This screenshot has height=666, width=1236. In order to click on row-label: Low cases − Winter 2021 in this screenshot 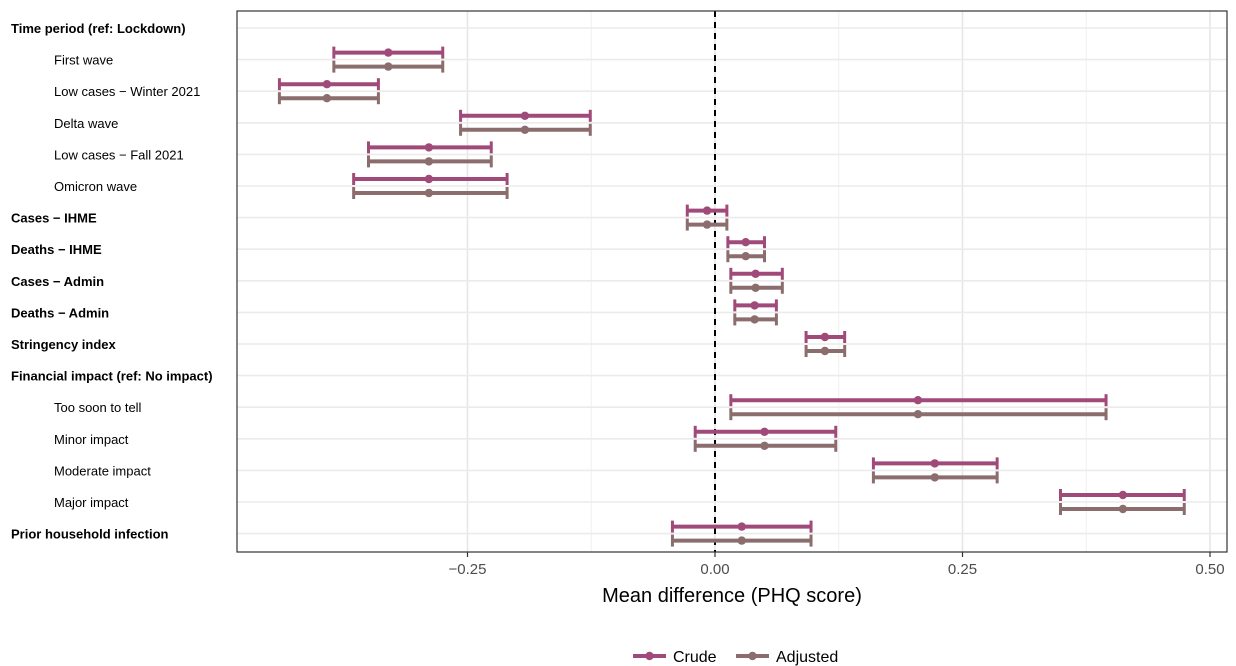, I will do `click(127, 91)`.